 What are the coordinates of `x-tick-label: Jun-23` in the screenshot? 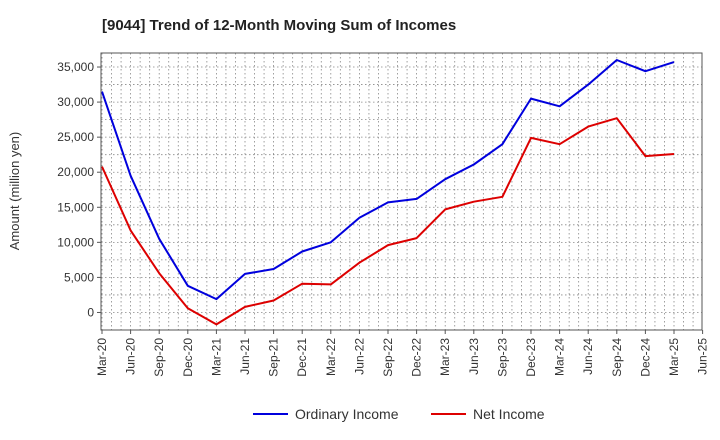 It's located at (474, 356).